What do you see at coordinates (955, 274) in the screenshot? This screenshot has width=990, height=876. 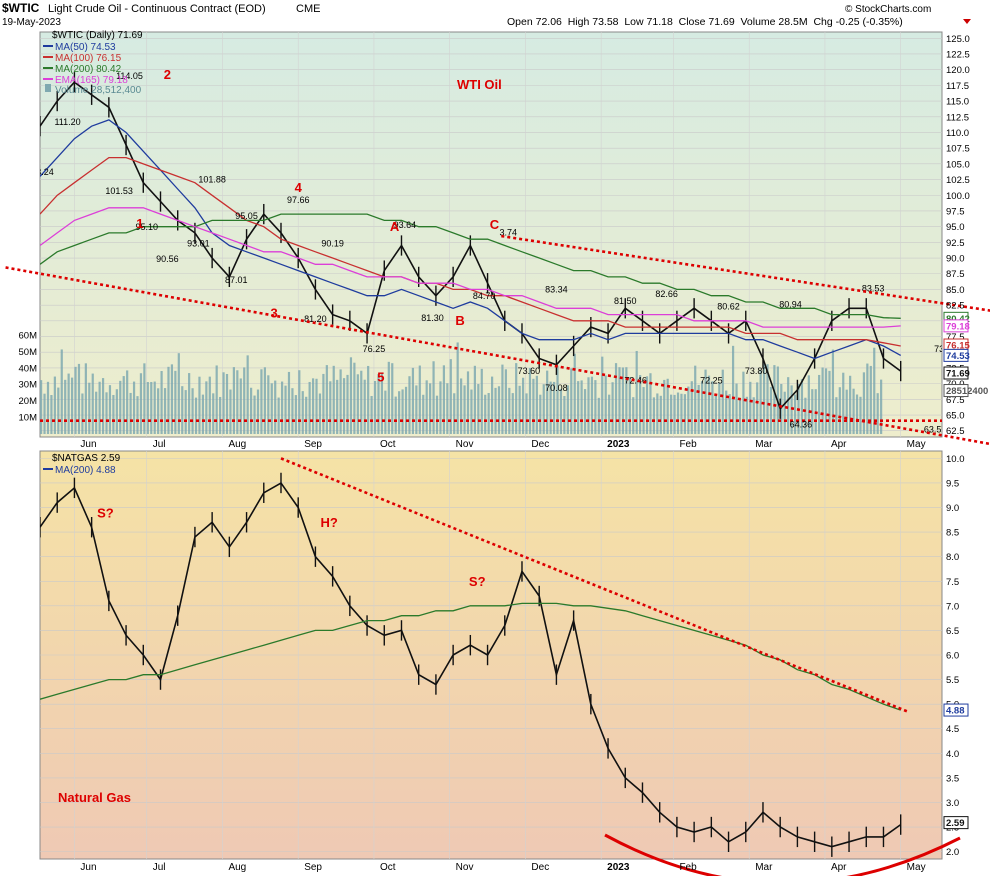 I see `y-tick-label: 87.5` at bounding box center [955, 274].